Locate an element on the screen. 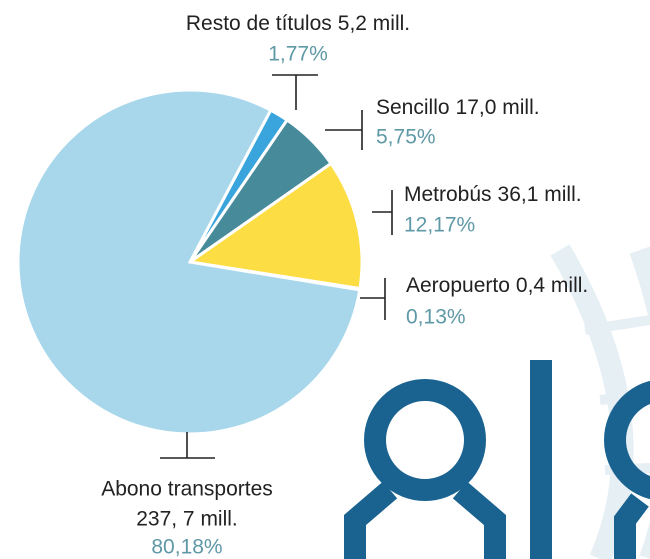 The image size is (650, 559). category-name: Resto de títulos is located at coordinates (259, 23).